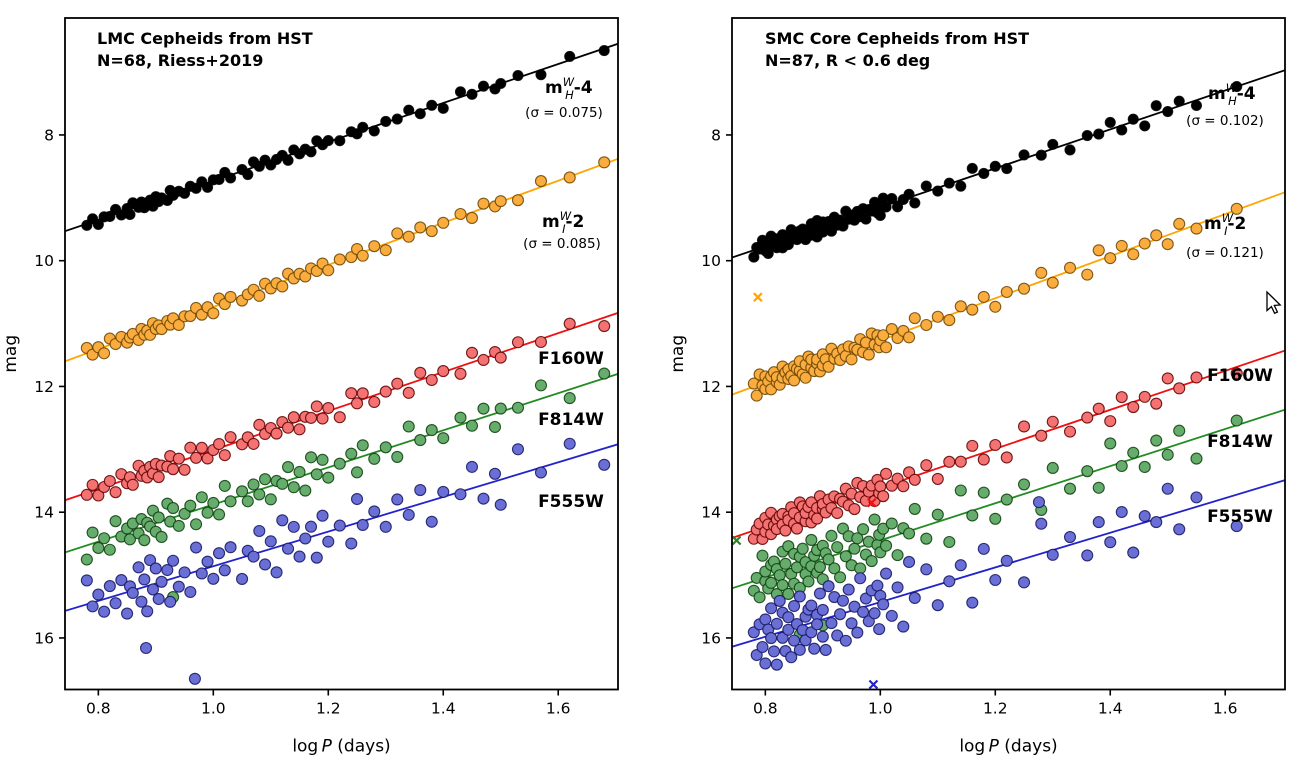 The image size is (1309, 767). I want to click on series-label-F160W: F160W, so click(1240, 376).